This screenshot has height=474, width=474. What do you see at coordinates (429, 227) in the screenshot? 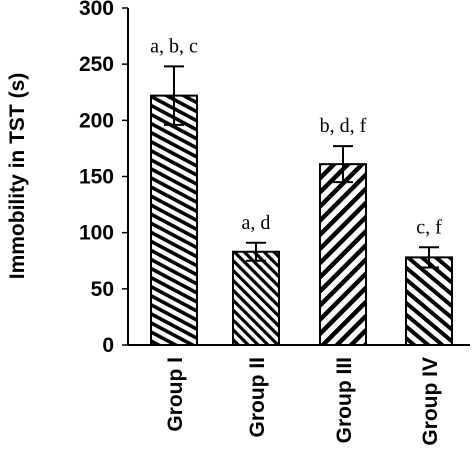
I see `significance-label-4: c, f` at bounding box center [429, 227].